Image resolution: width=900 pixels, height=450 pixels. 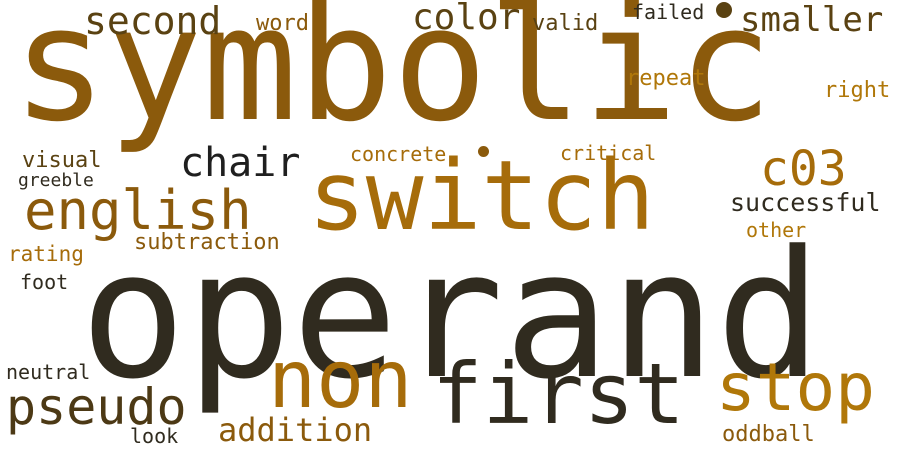 What do you see at coordinates (398, 154) in the screenshot?
I see `word-concrete: concrete` at bounding box center [398, 154].